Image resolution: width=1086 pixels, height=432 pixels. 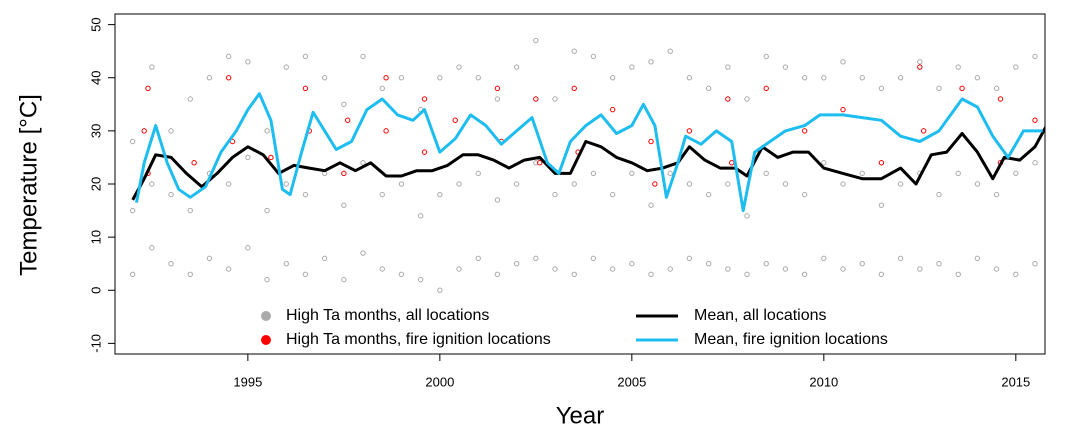 I want to click on y-tick-label: 40, so click(x=95, y=78).